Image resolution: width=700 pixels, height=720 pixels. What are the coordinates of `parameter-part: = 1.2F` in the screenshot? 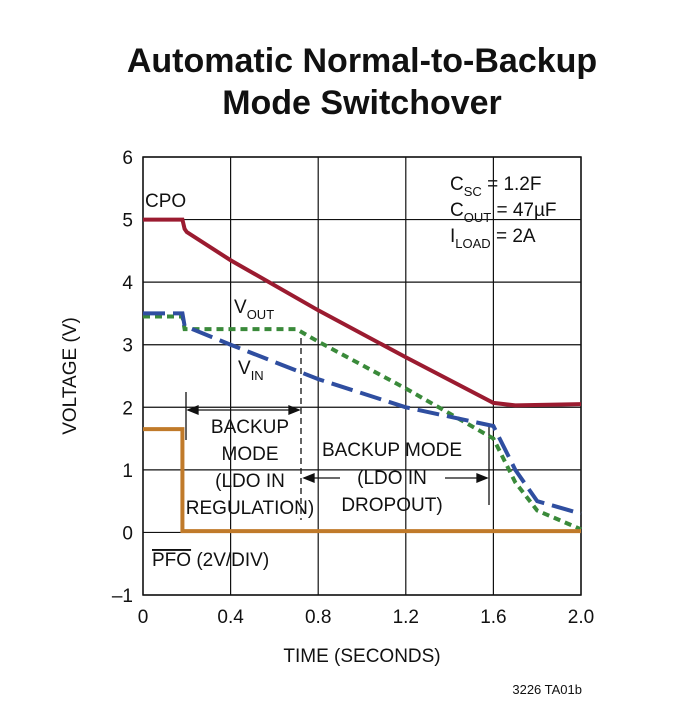 It's located at (512, 184).